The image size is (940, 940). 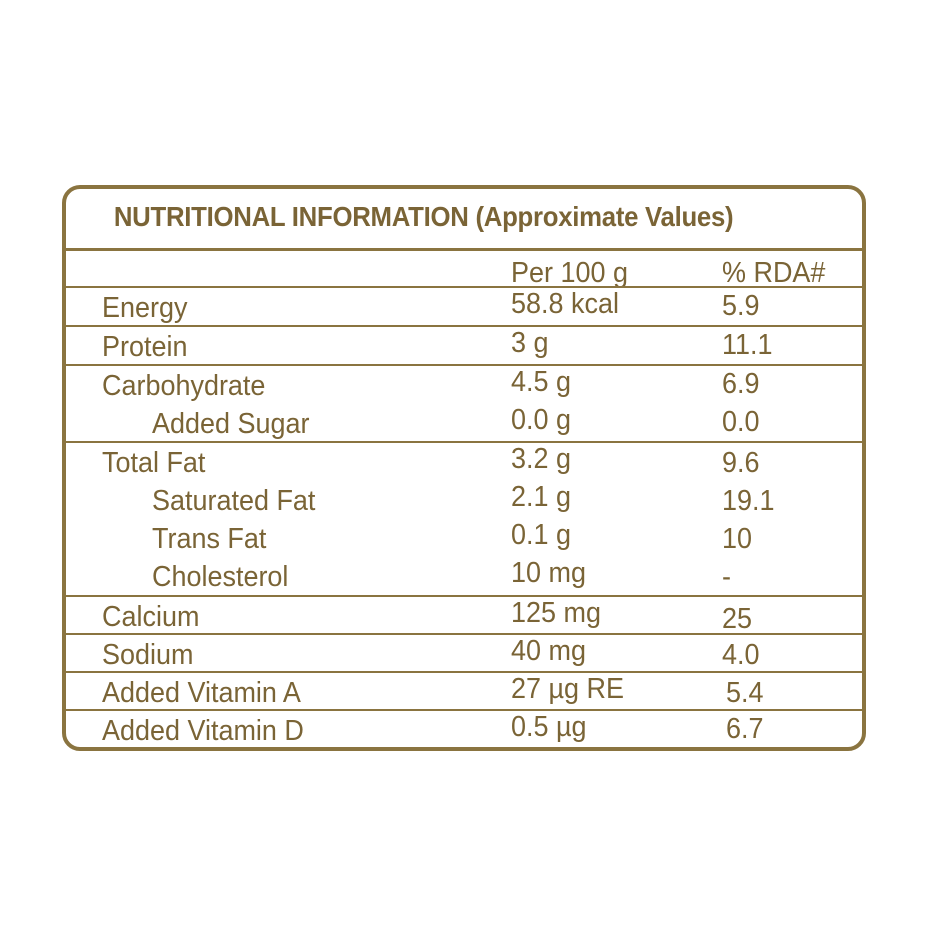 I want to click on table-row: Calcium 125 mg 25, so click(x=464, y=615).